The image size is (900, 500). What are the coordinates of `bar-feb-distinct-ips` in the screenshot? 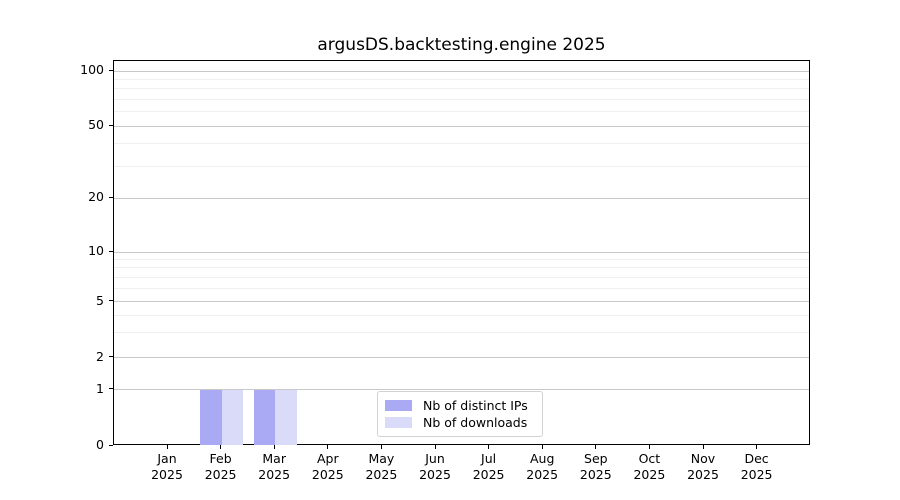 It's located at (211, 417).